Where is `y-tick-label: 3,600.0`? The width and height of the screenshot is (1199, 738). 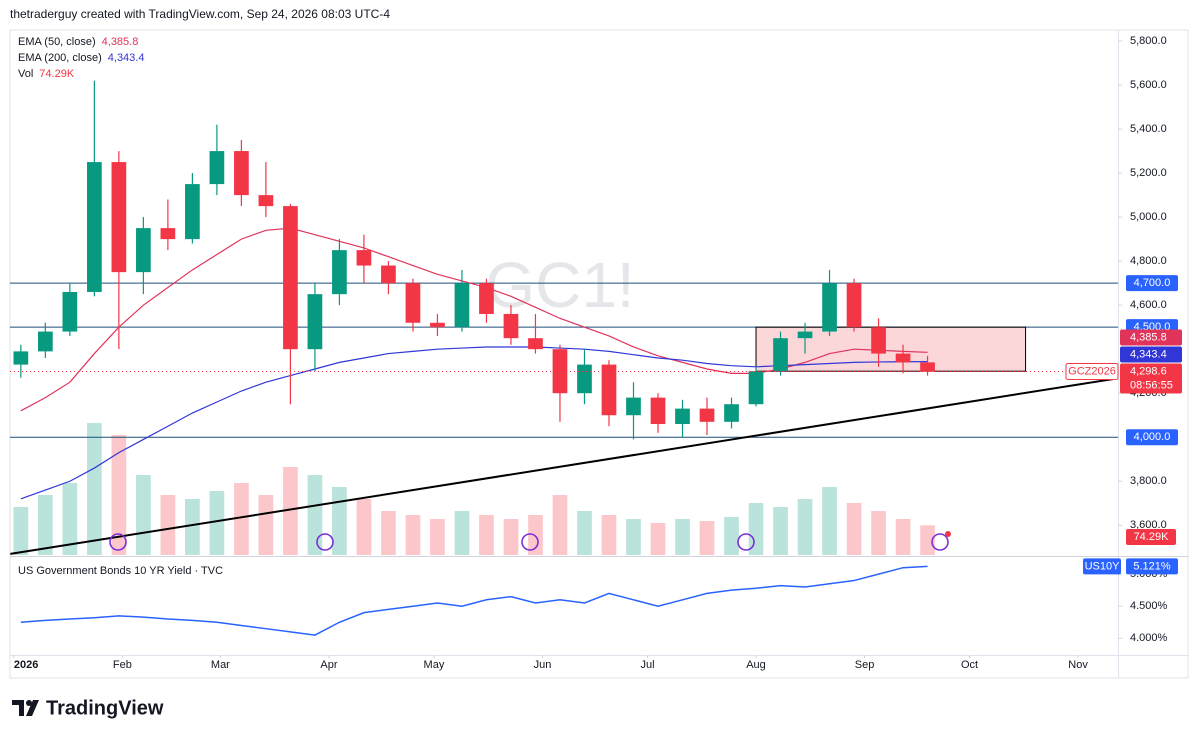
y-tick-label: 3,600.0 is located at coordinates (1148, 525).